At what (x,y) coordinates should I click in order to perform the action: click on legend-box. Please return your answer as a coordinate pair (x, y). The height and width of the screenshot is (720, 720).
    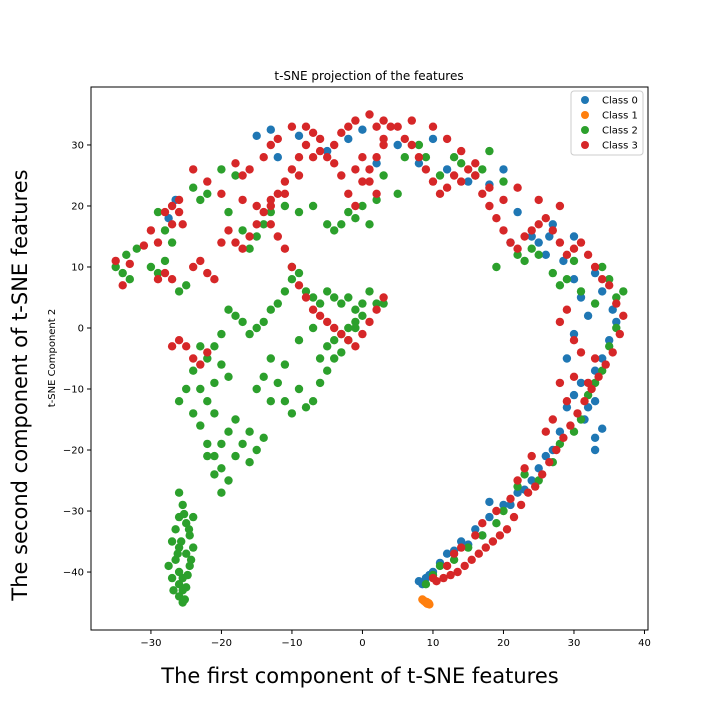
    Looking at the image, I should click on (607, 123).